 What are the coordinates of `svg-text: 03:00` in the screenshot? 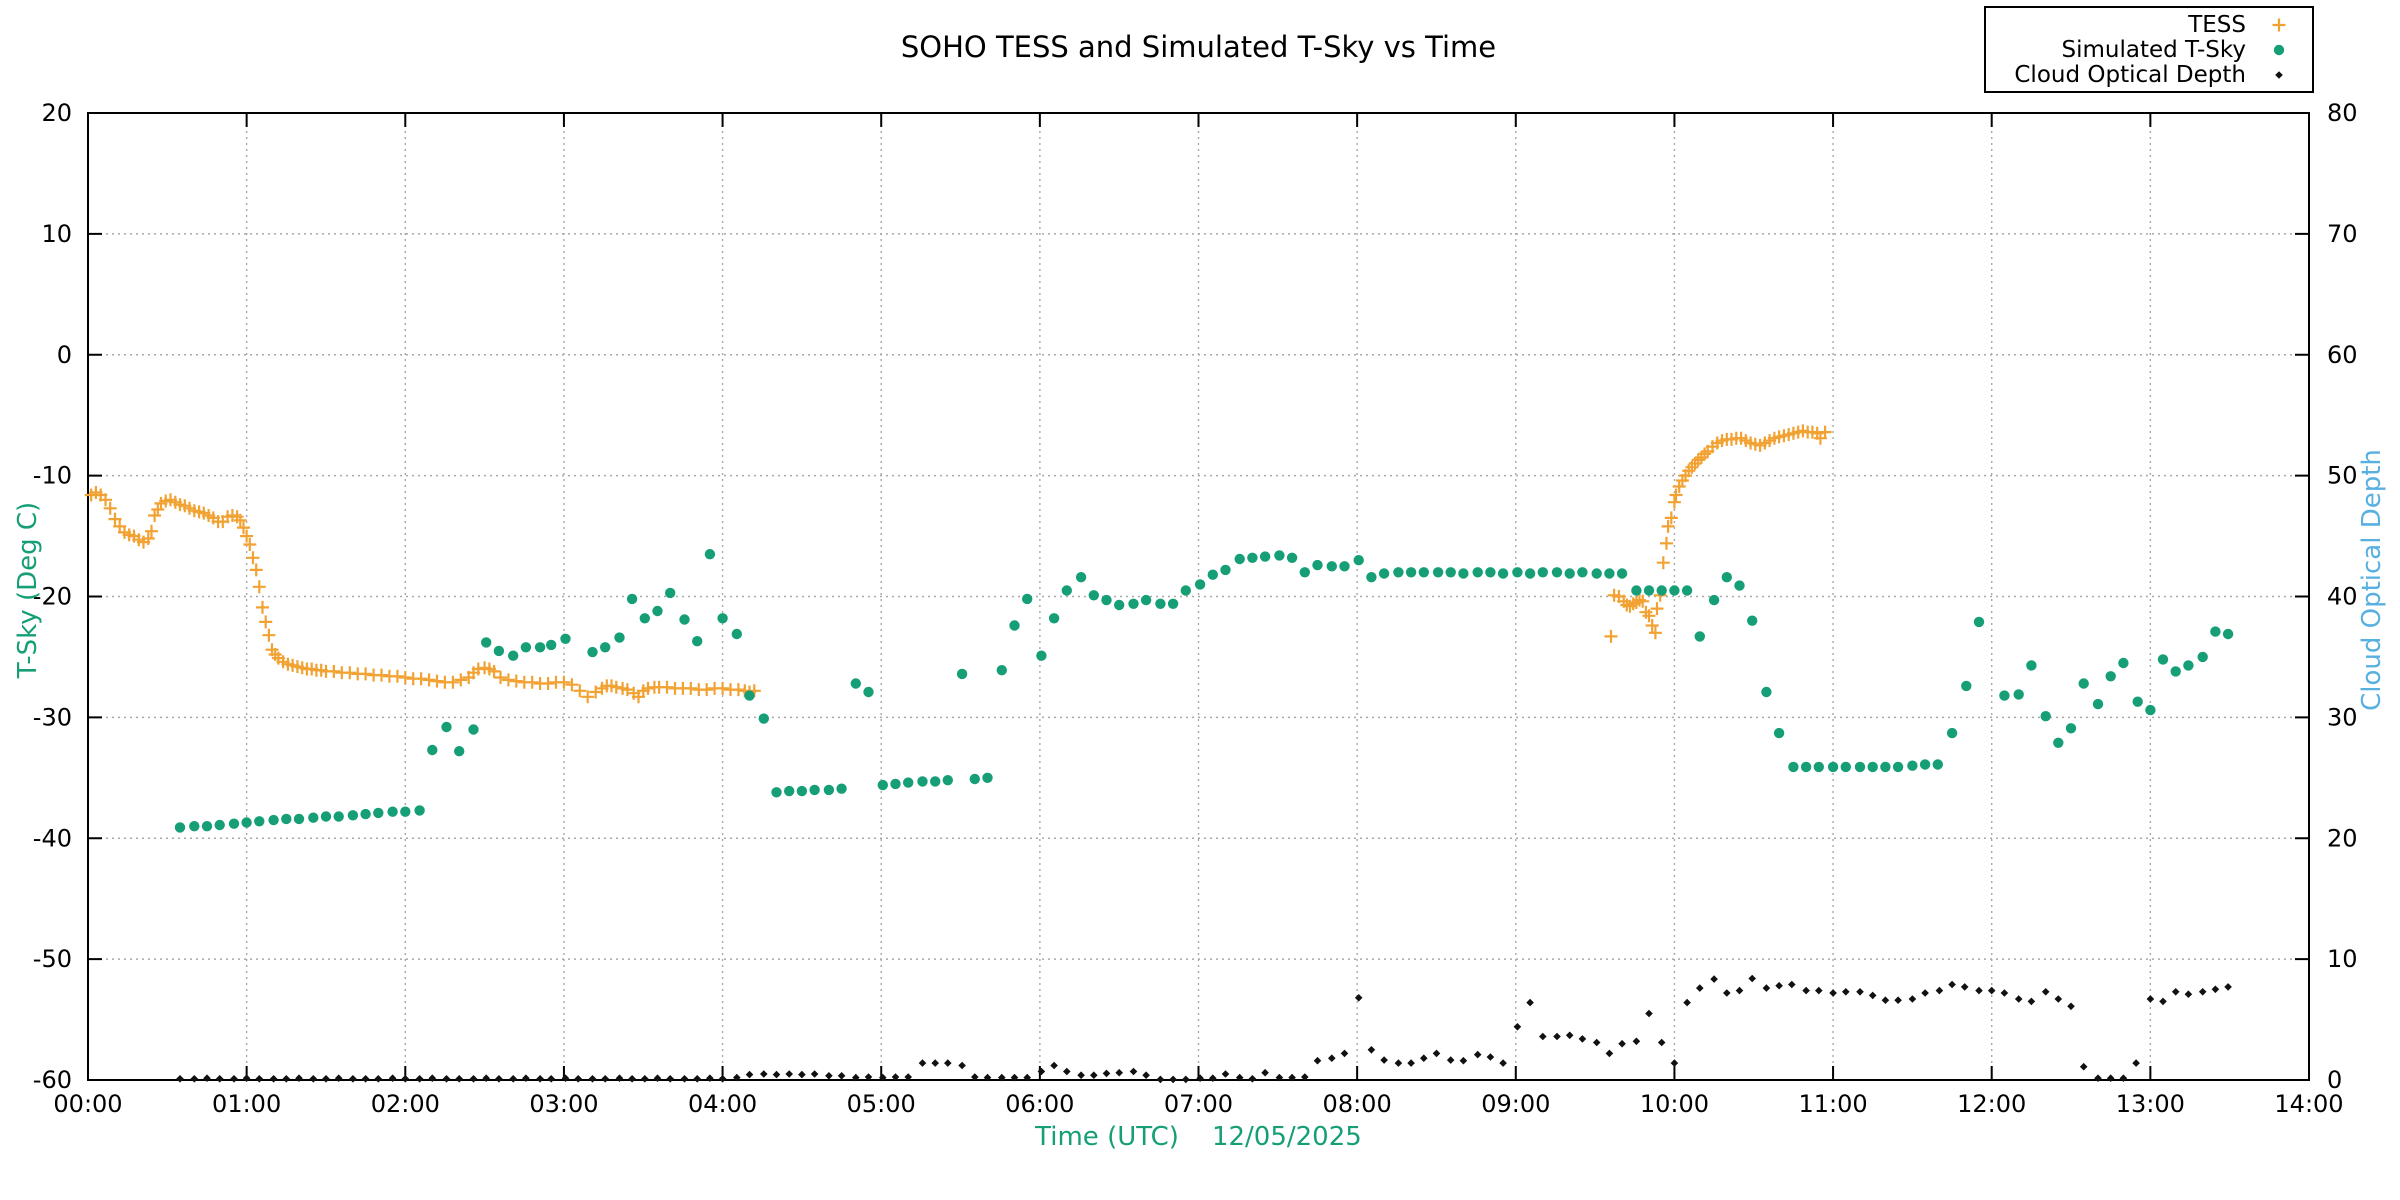 It's located at (563, 1104).